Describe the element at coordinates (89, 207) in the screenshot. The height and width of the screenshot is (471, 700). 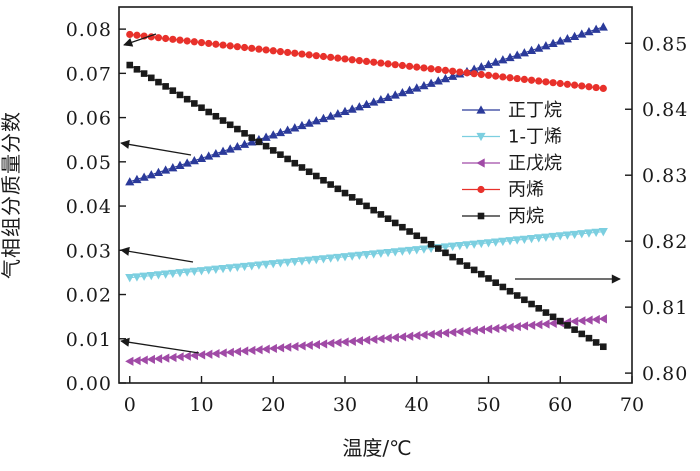
I see `y-left-tick-label: 0.04` at that location.